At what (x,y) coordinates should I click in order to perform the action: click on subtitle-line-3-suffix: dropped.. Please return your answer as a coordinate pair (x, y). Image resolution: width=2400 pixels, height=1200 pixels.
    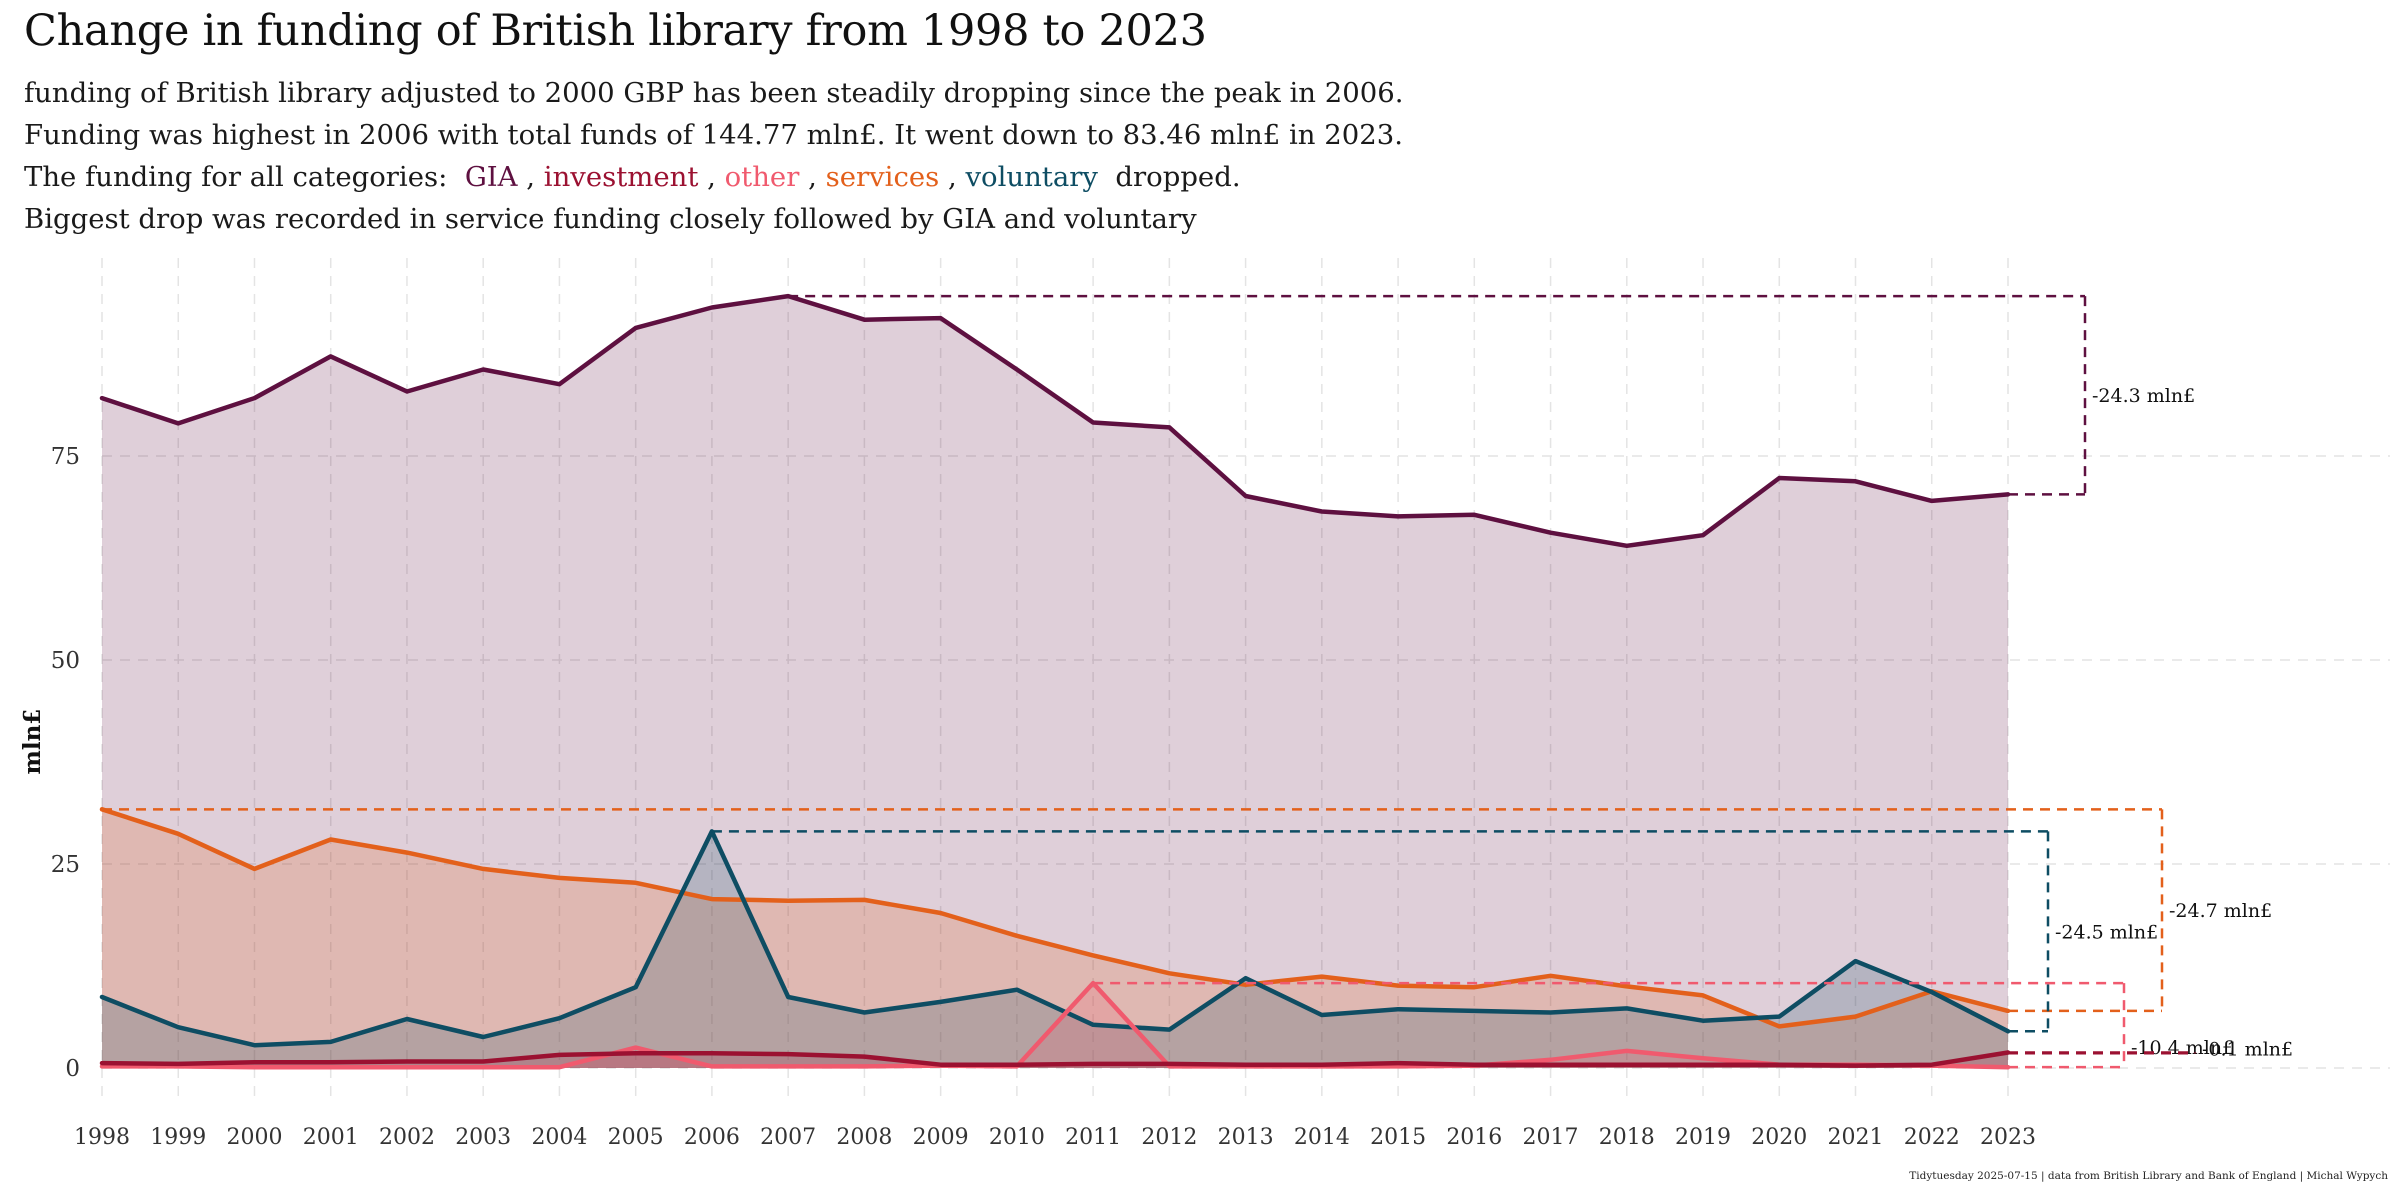
    Looking at the image, I should click on (1178, 177).